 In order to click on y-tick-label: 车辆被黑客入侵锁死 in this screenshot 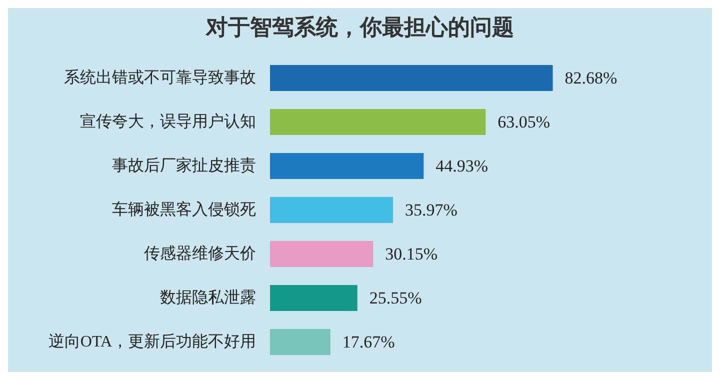, I will do `click(184, 209)`.